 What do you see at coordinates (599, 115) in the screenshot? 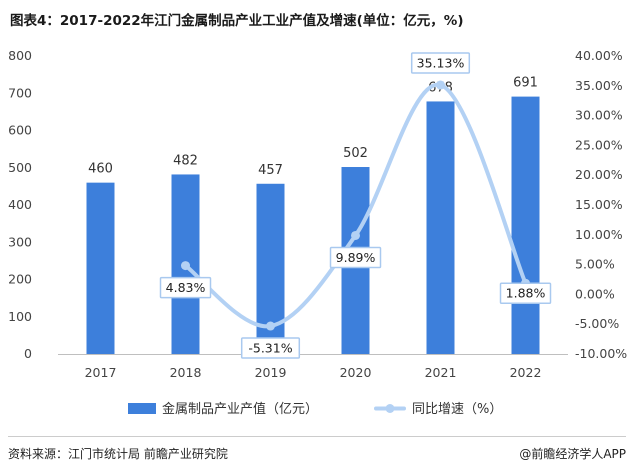
I see `y-right-tick-label: 30.00%` at bounding box center [599, 115].